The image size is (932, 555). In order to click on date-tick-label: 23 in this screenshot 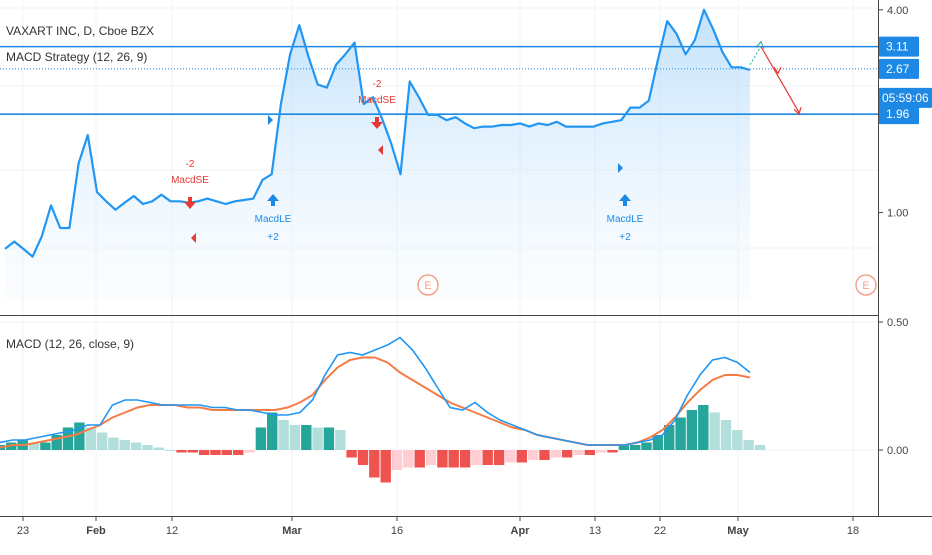, I will do `click(23, 531)`.